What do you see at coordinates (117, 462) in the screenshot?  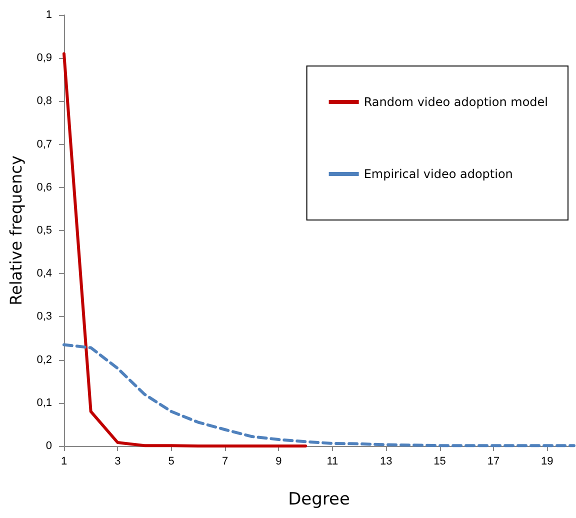 I see `x-tick-label: 3` at bounding box center [117, 462].